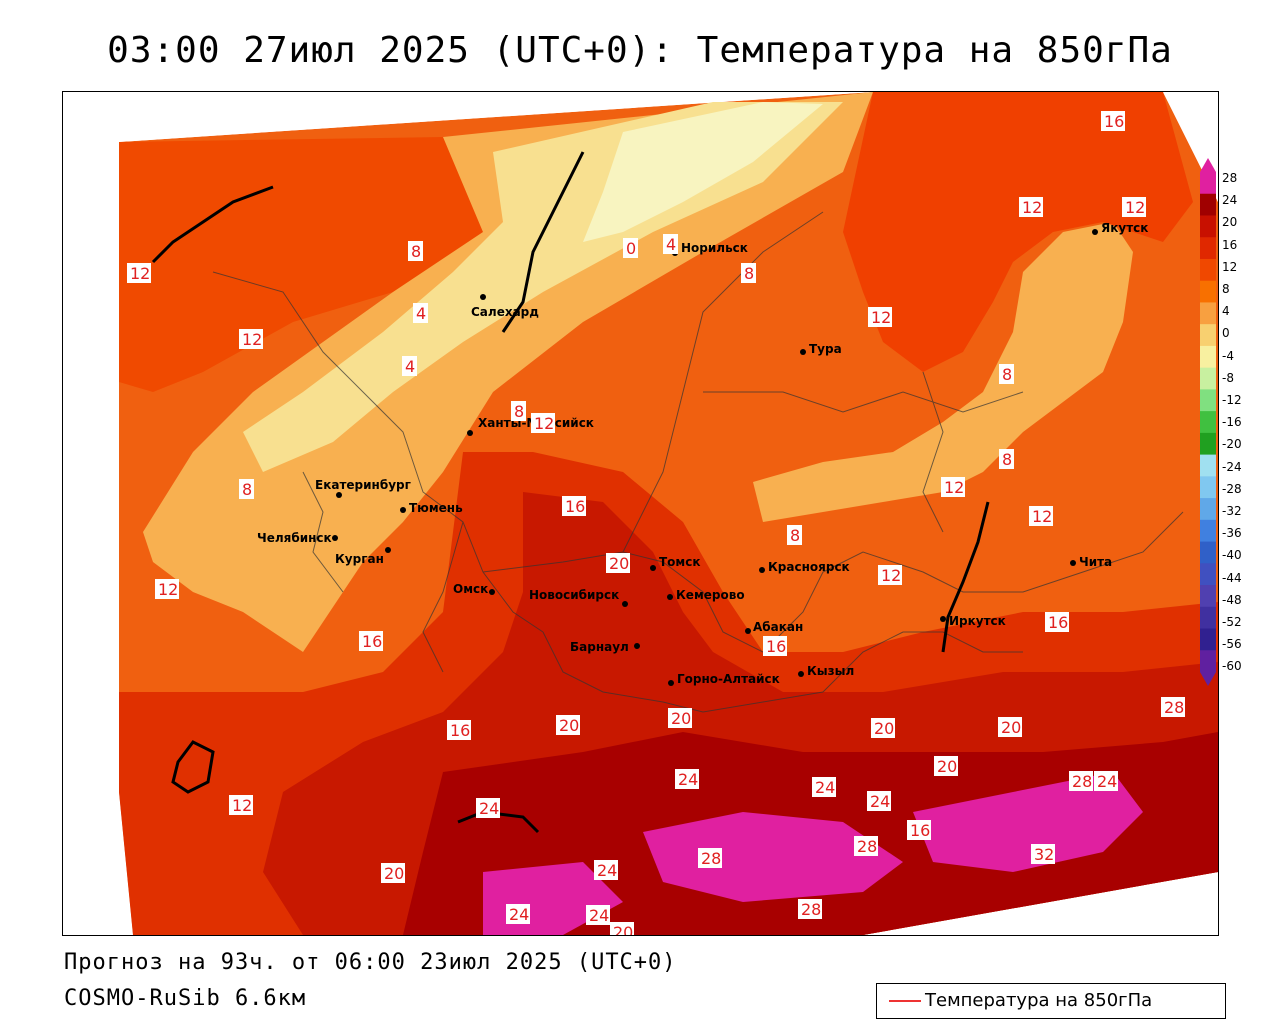 Image resolution: width=1280 pixels, height=1024 pixels. What do you see at coordinates (185, 998) in the screenshot?
I see `model-name: COSMO-RuSib 6.6км` at bounding box center [185, 998].